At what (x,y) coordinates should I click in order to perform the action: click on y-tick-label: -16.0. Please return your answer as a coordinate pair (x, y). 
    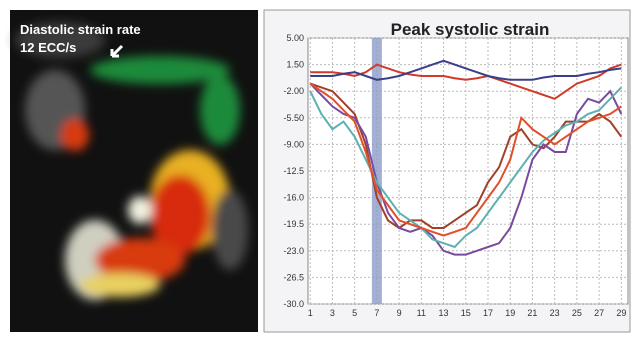
    Looking at the image, I should click on (293, 198).